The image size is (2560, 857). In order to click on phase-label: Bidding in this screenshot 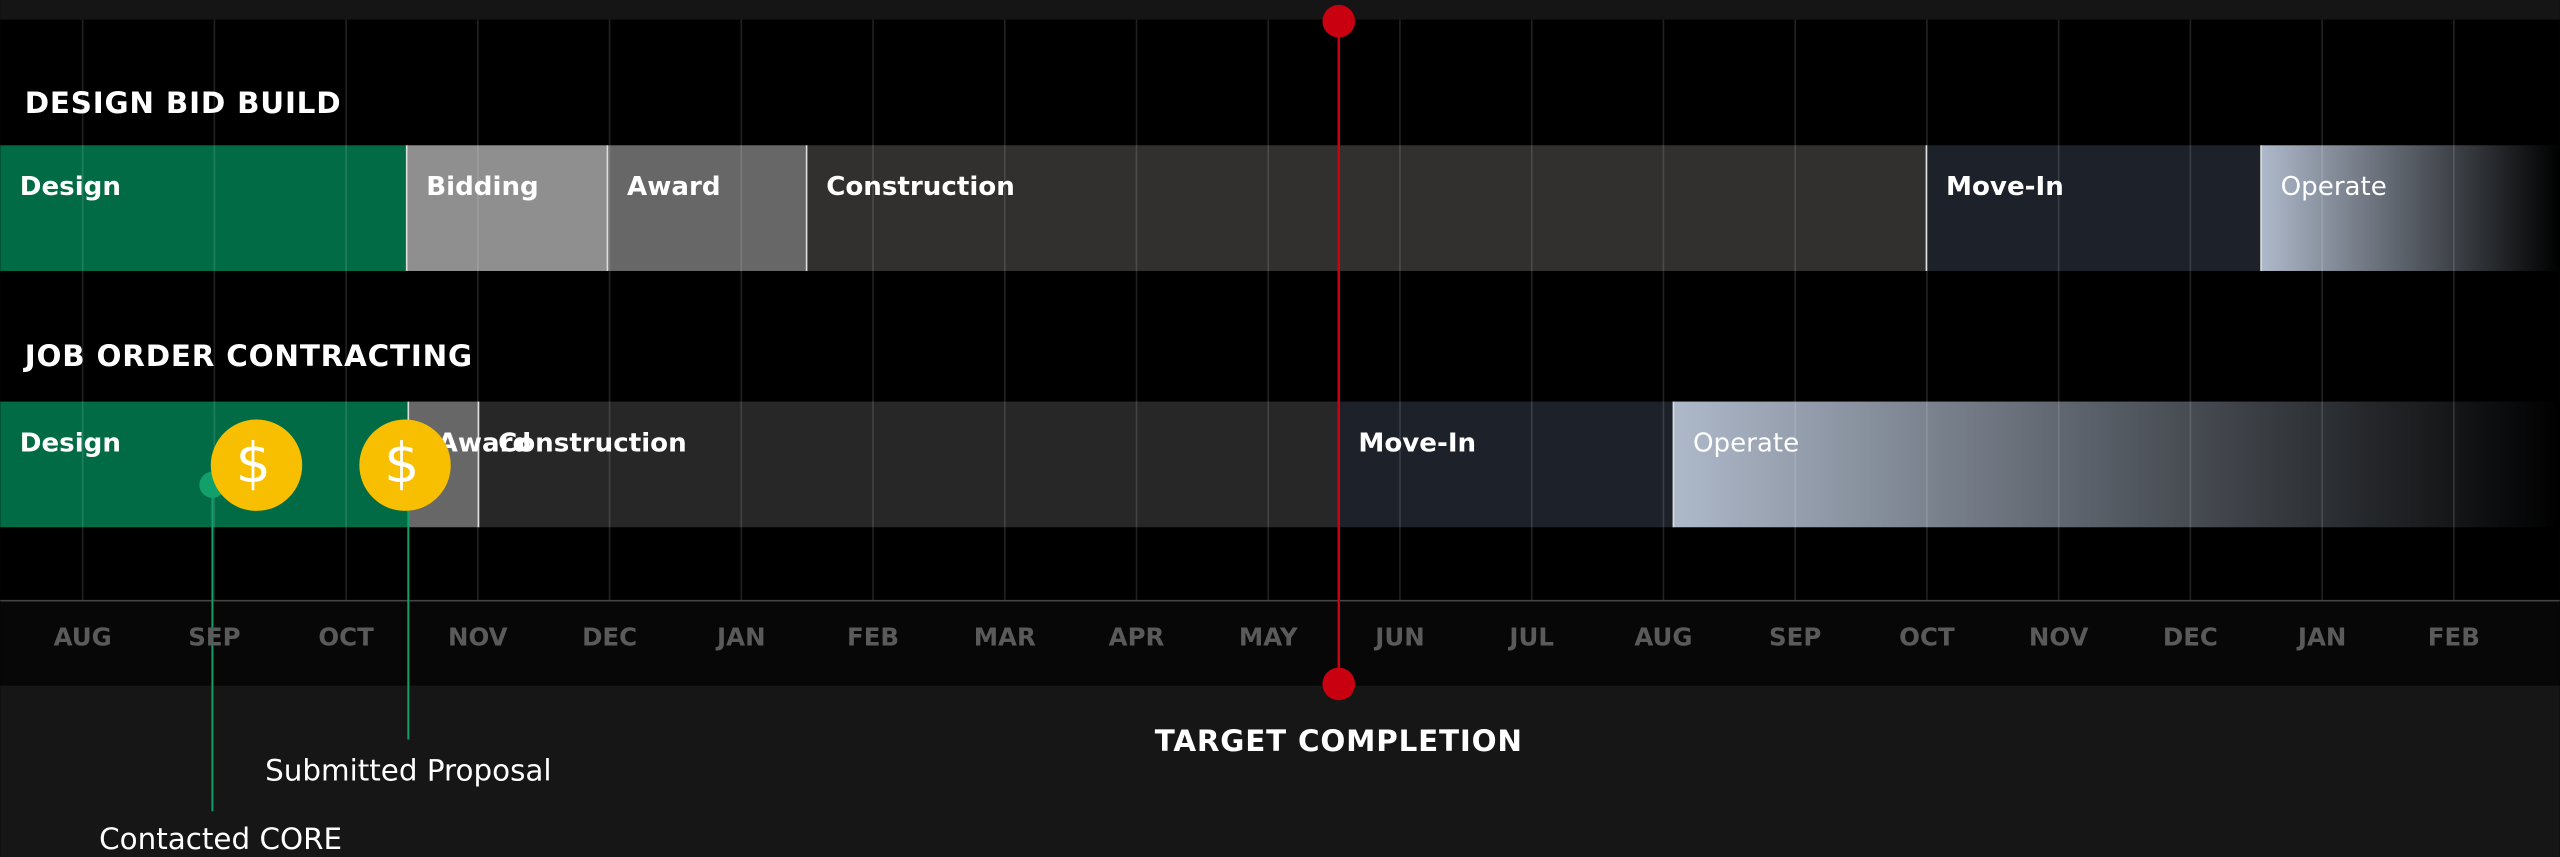, I will do `click(482, 187)`.